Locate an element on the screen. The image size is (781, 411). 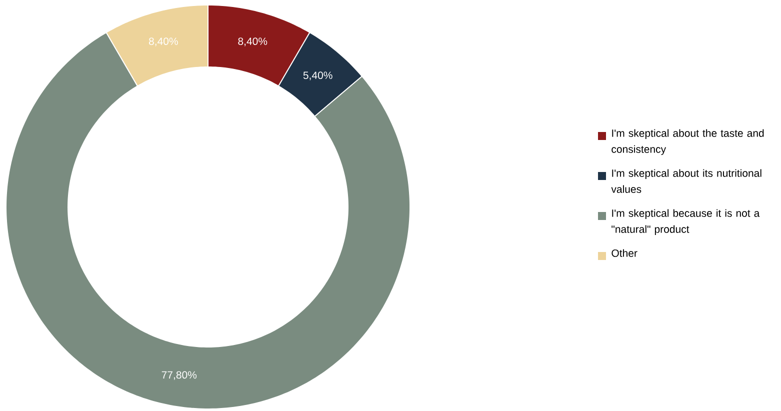
legend-label: I'm skeptical about the taste and consistency is located at coordinates (688, 142).